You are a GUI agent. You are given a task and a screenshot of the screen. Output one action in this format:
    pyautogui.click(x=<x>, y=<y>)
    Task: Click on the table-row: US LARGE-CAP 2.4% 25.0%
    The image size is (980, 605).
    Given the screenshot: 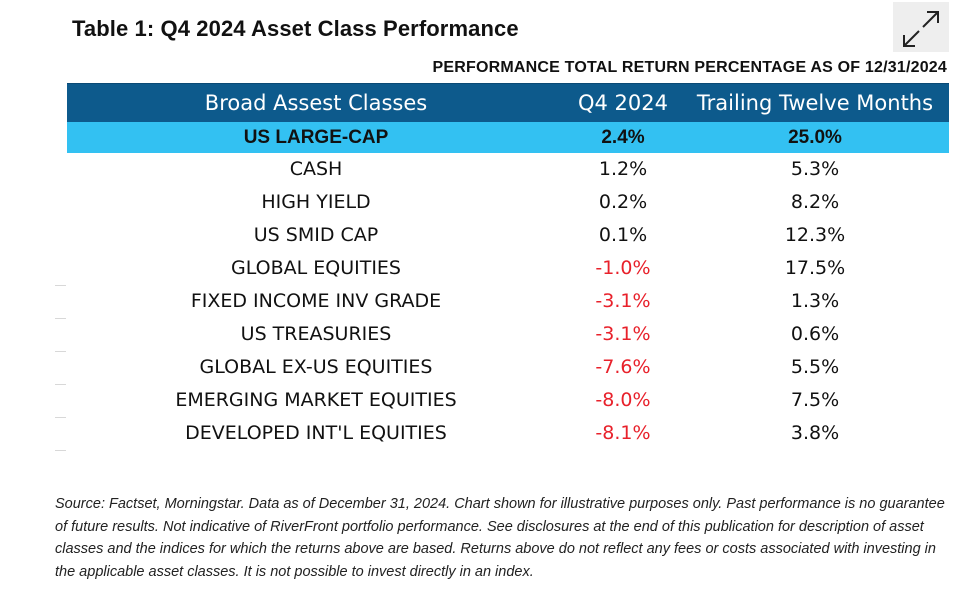 What is the action you would take?
    pyautogui.click(x=508, y=137)
    